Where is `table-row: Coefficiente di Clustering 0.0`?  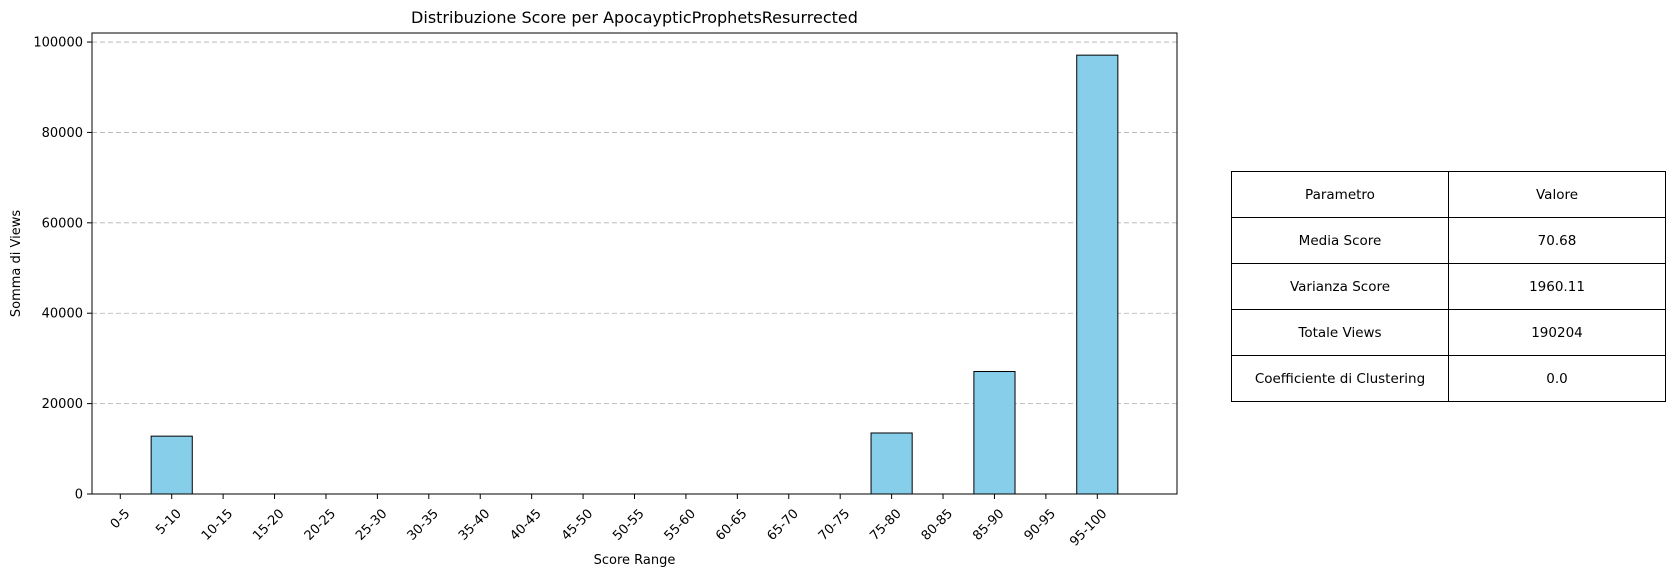 table-row: Coefficiente di Clustering 0.0 is located at coordinates (1448, 378).